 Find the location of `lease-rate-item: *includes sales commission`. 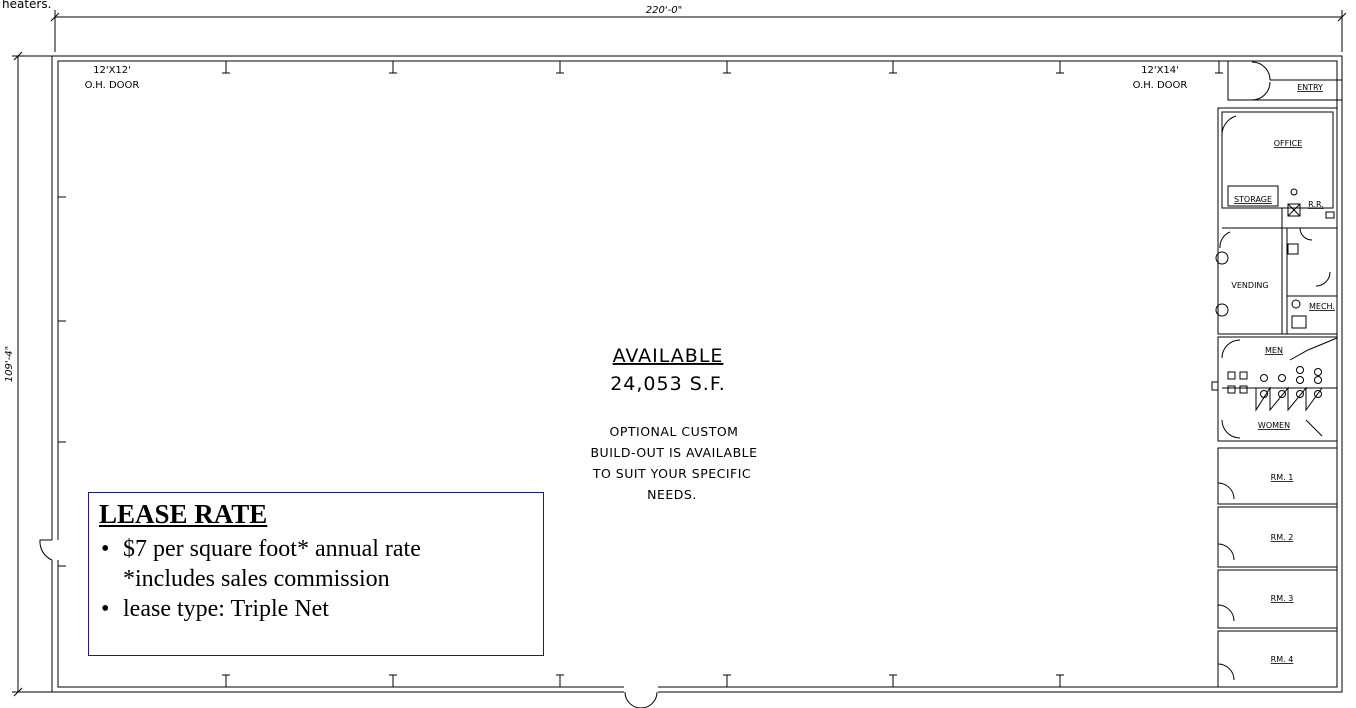

lease-rate-item: *includes sales commission is located at coordinates (316, 579).